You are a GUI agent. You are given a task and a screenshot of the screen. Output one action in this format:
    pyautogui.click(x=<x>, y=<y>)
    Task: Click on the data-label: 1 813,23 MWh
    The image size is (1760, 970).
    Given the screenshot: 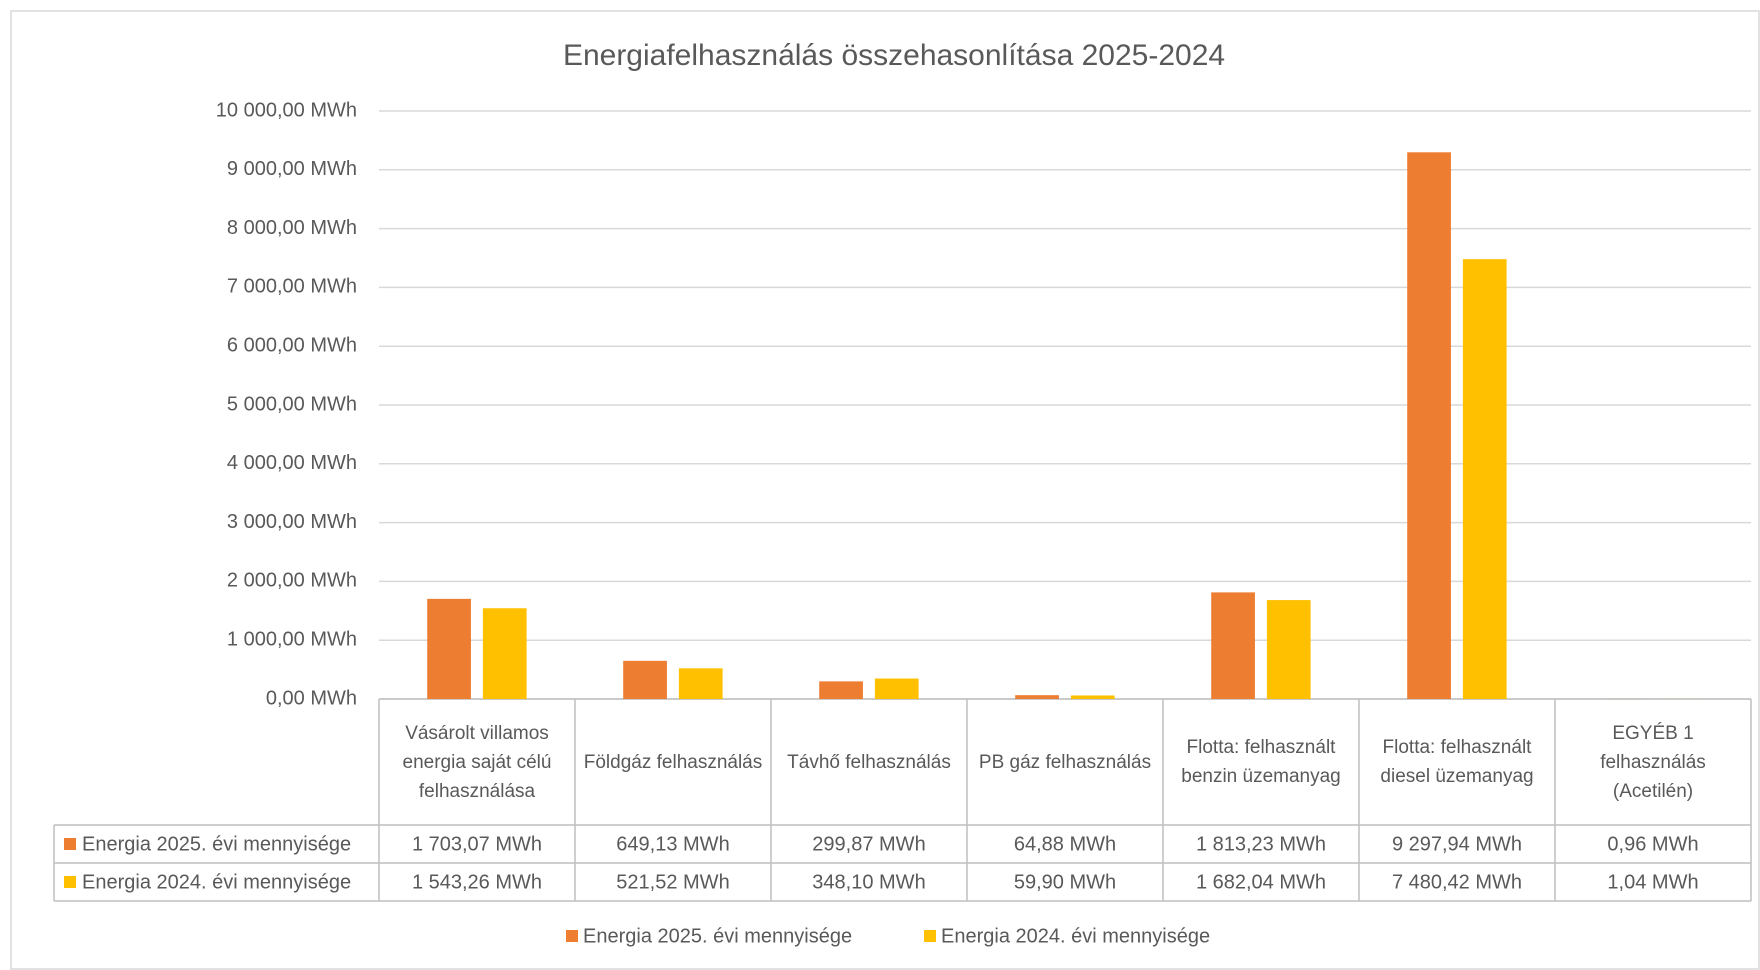 What is the action you would take?
    pyautogui.click(x=1261, y=844)
    